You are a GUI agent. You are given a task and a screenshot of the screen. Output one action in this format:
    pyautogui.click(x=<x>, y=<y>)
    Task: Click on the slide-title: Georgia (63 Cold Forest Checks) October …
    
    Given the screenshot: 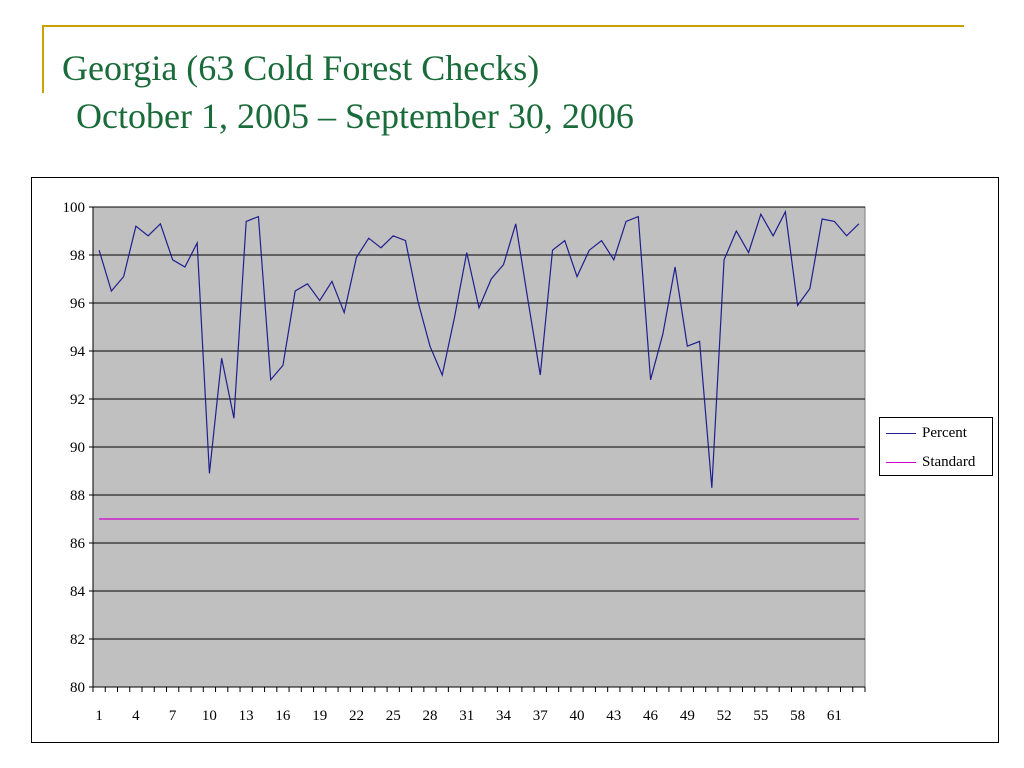 What is the action you would take?
    pyautogui.click(x=348, y=92)
    